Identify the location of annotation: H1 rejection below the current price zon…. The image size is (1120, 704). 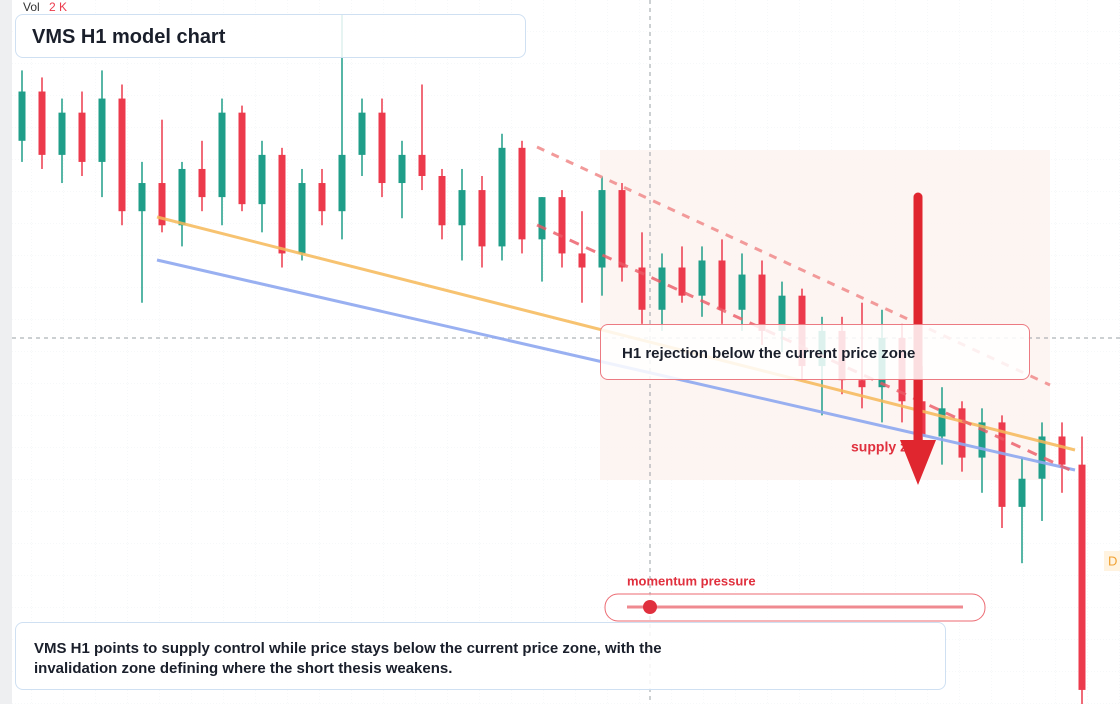
(769, 353).